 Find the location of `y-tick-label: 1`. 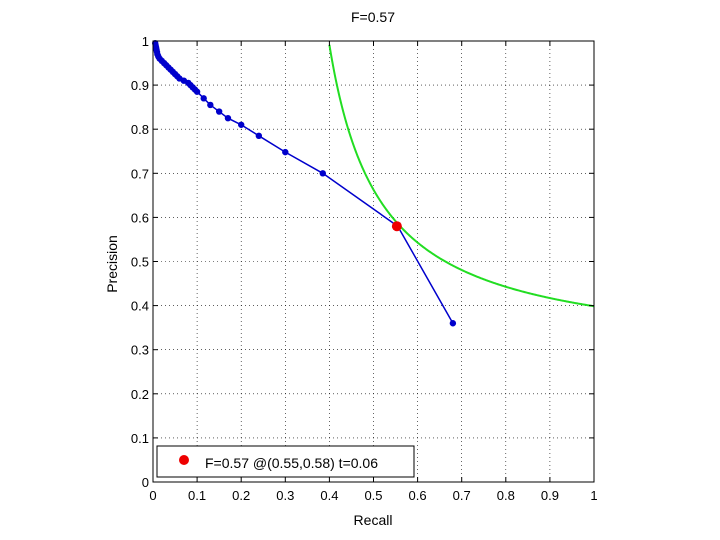

y-tick-label: 1 is located at coordinates (145, 41).